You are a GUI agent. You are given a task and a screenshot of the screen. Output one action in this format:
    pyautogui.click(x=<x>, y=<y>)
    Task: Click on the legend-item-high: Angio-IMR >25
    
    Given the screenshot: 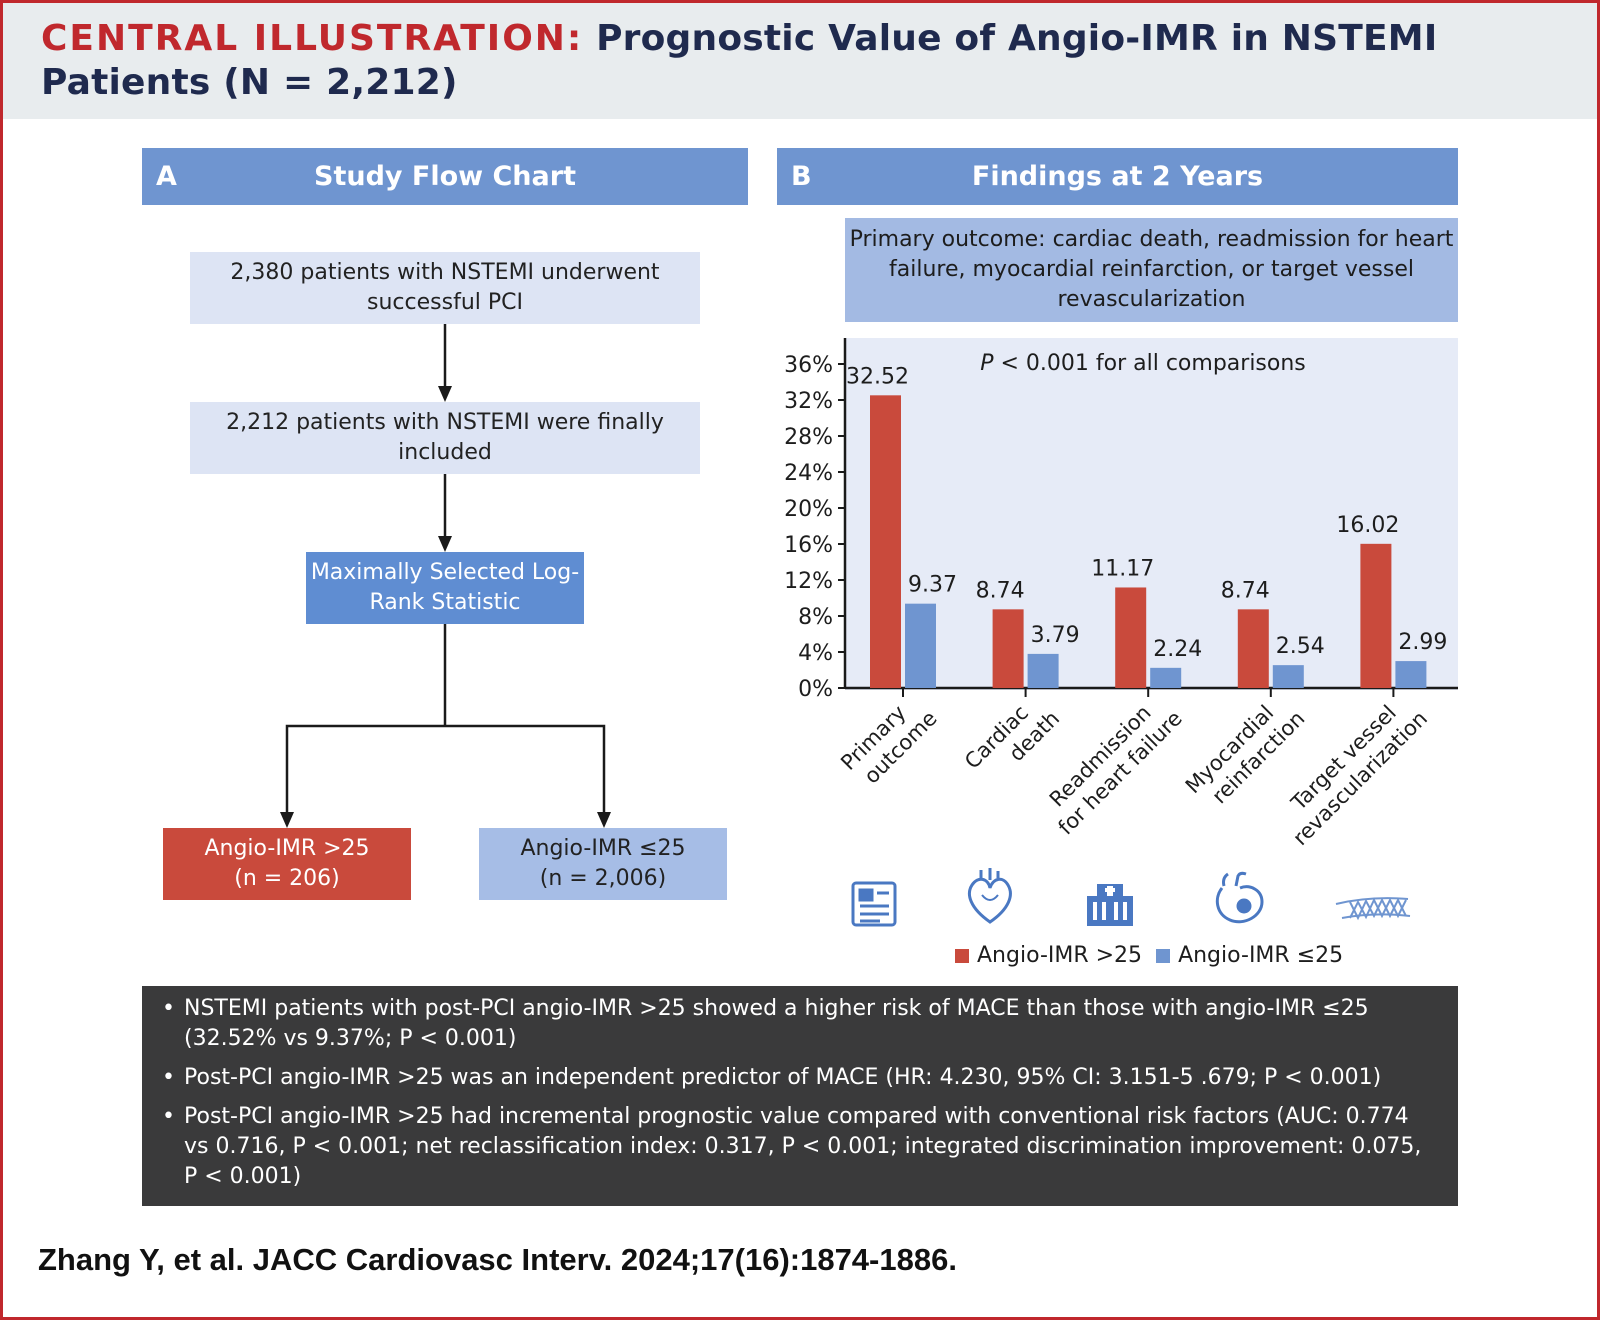 What is the action you would take?
    pyautogui.click(x=1048, y=955)
    